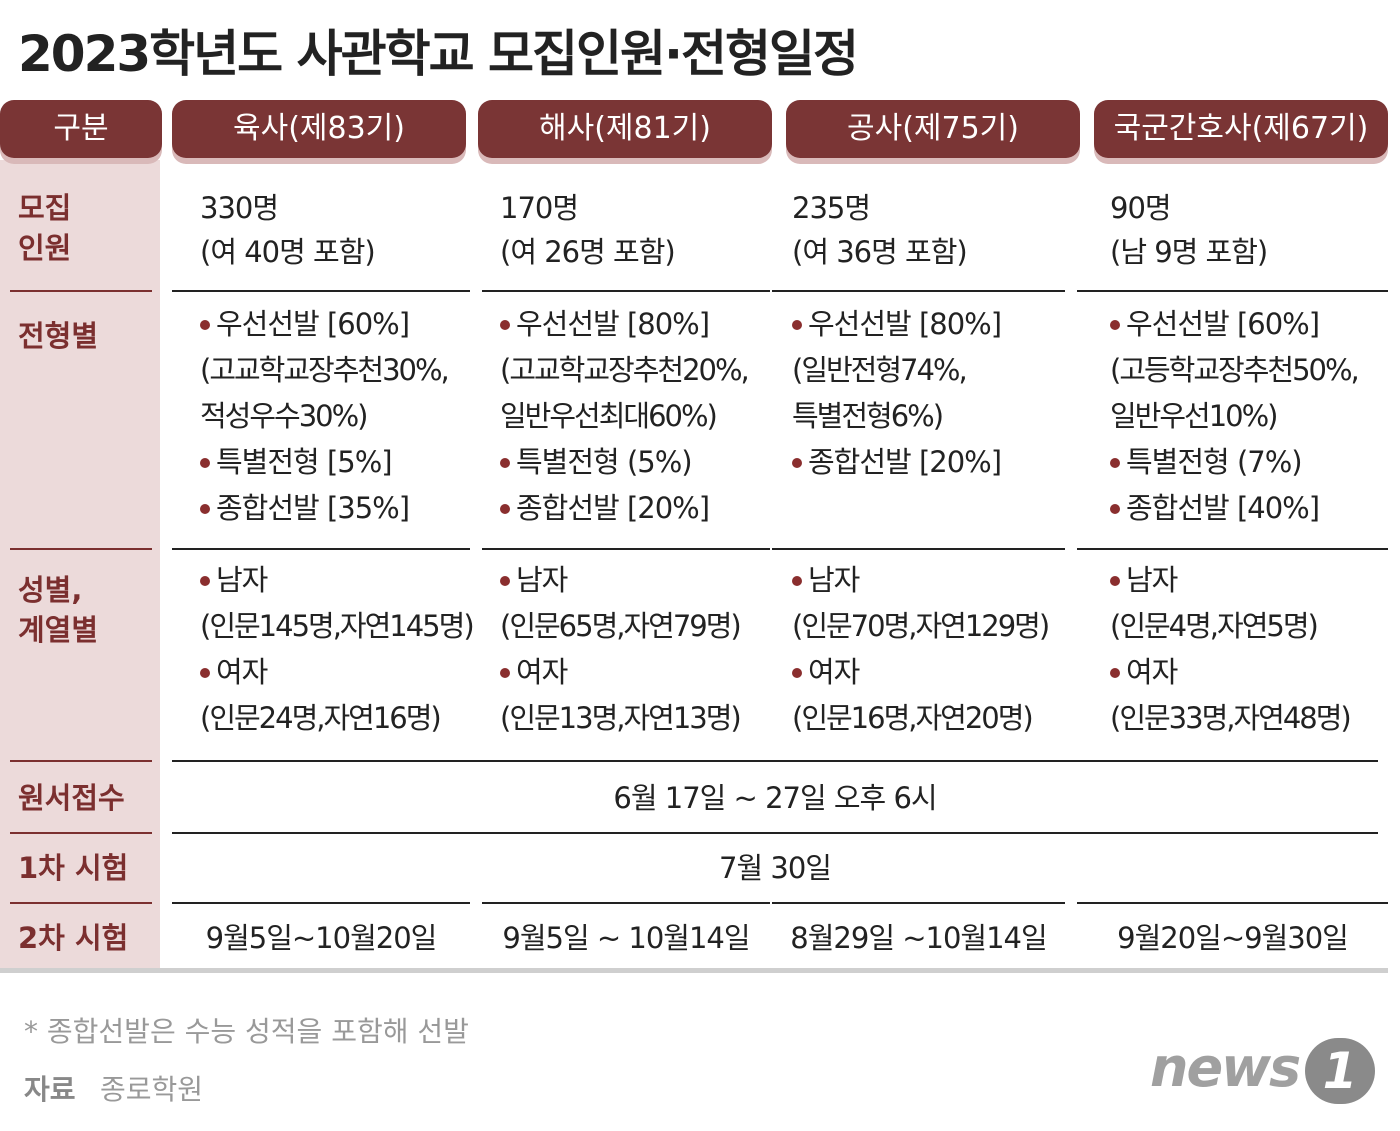 The image size is (1400, 1131). Describe the element at coordinates (775, 798) in the screenshot. I see `span-cell: 6월 17일 ~ 27일 오후 6시` at that location.